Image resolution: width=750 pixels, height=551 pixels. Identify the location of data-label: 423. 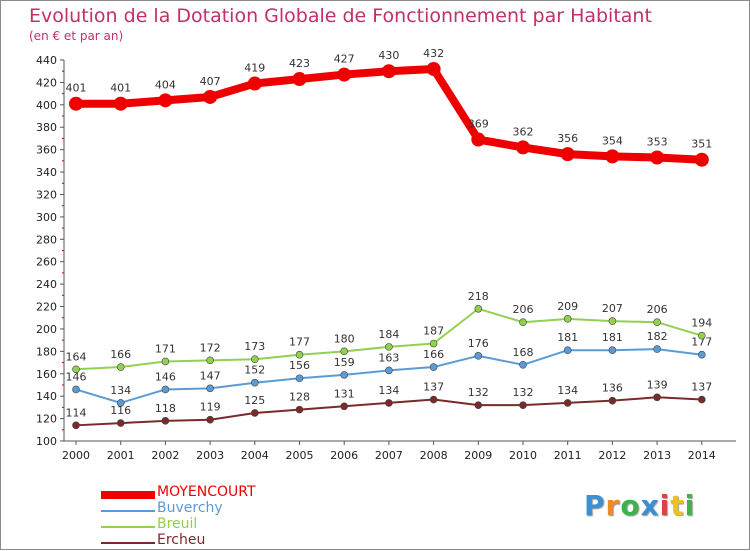
(299, 63).